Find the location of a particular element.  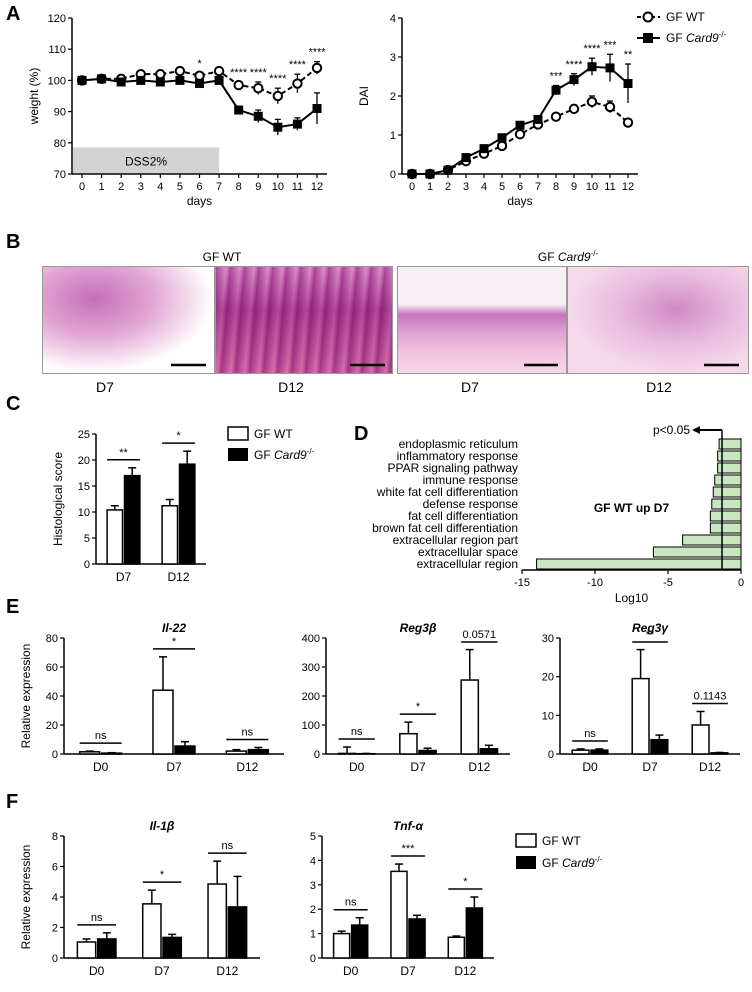

E-il22-ytick-label-0: 0 is located at coordinates (55, 755).